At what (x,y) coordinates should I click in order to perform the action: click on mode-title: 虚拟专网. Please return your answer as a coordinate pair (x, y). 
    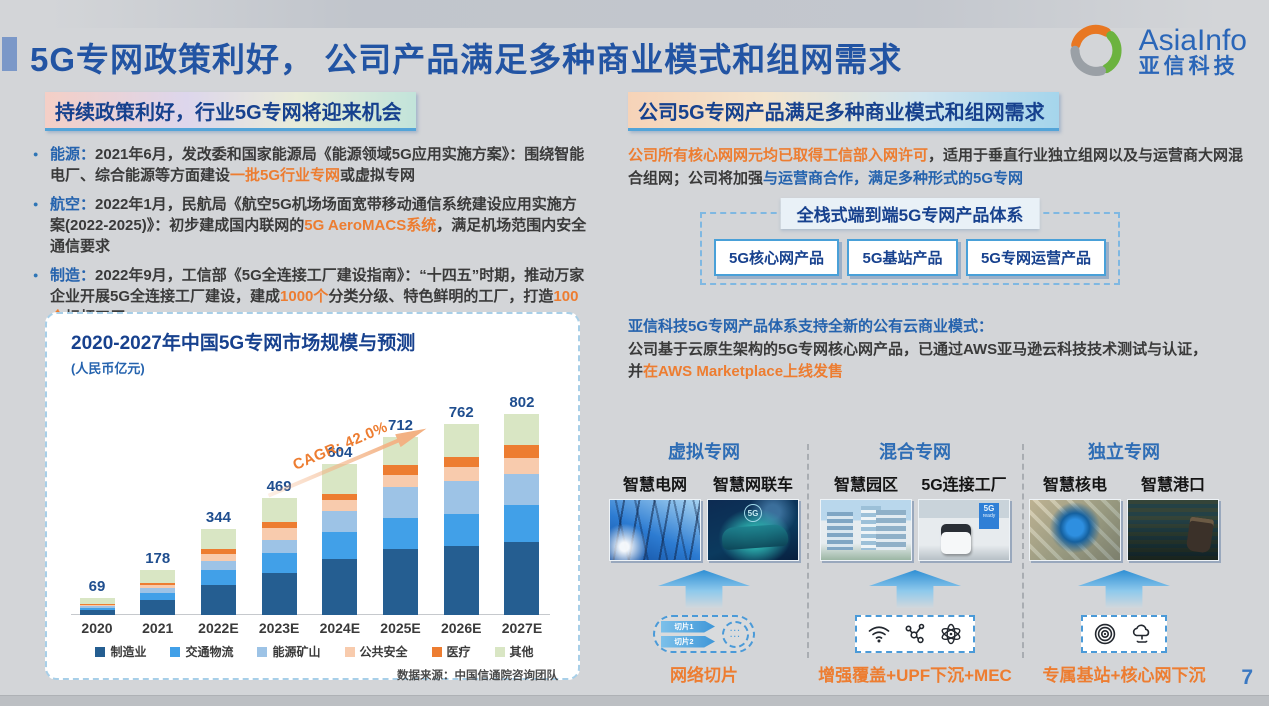
    Looking at the image, I should click on (704, 452).